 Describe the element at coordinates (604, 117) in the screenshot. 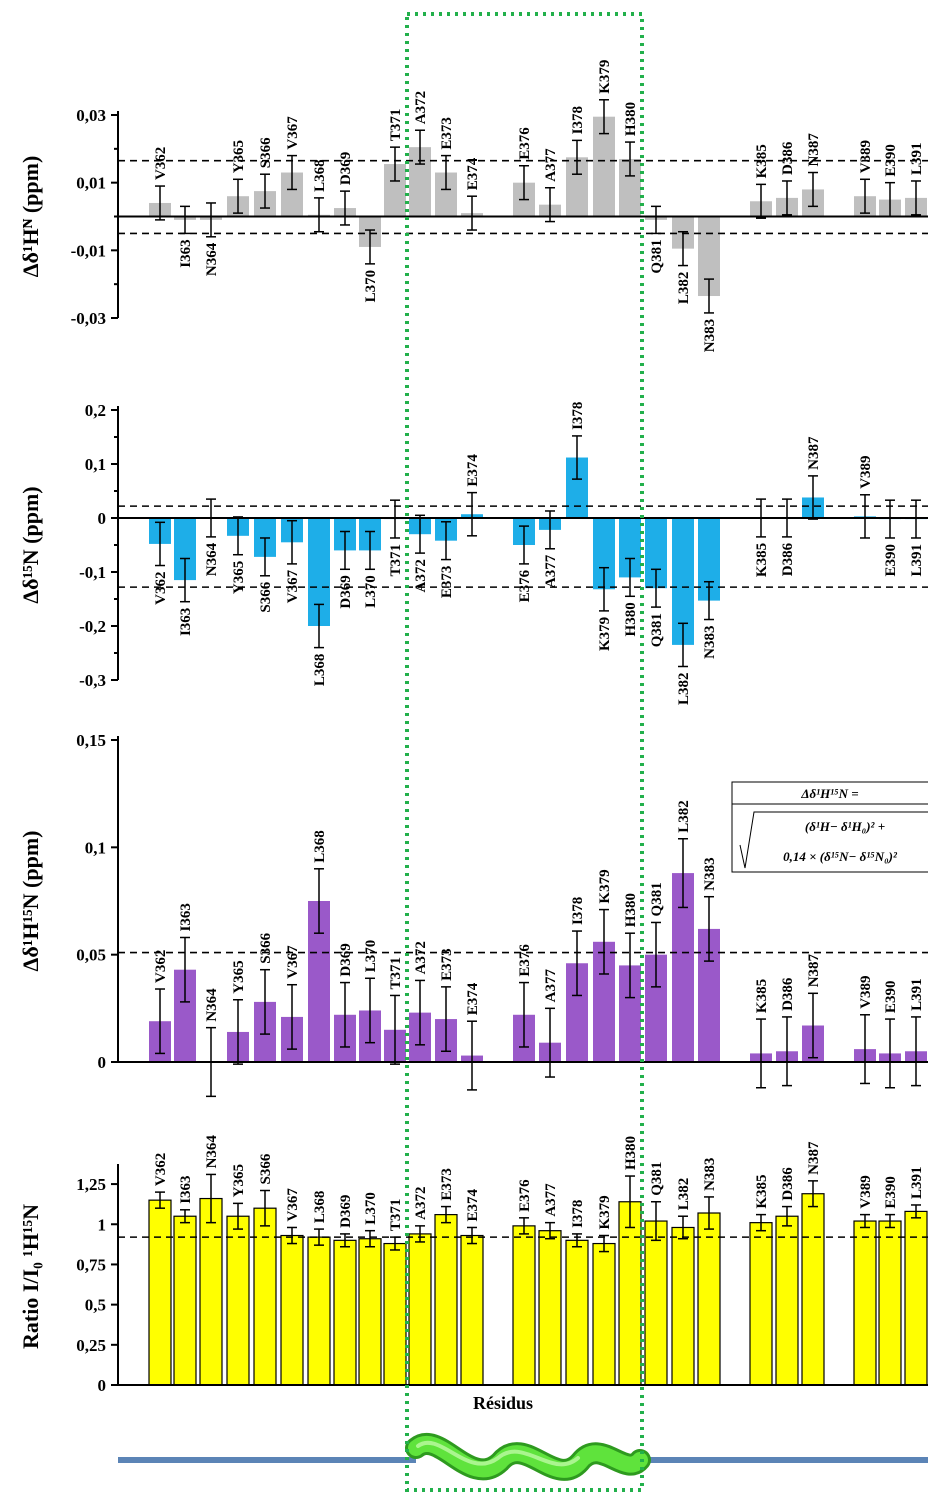

I see `error-bar-K379` at that location.